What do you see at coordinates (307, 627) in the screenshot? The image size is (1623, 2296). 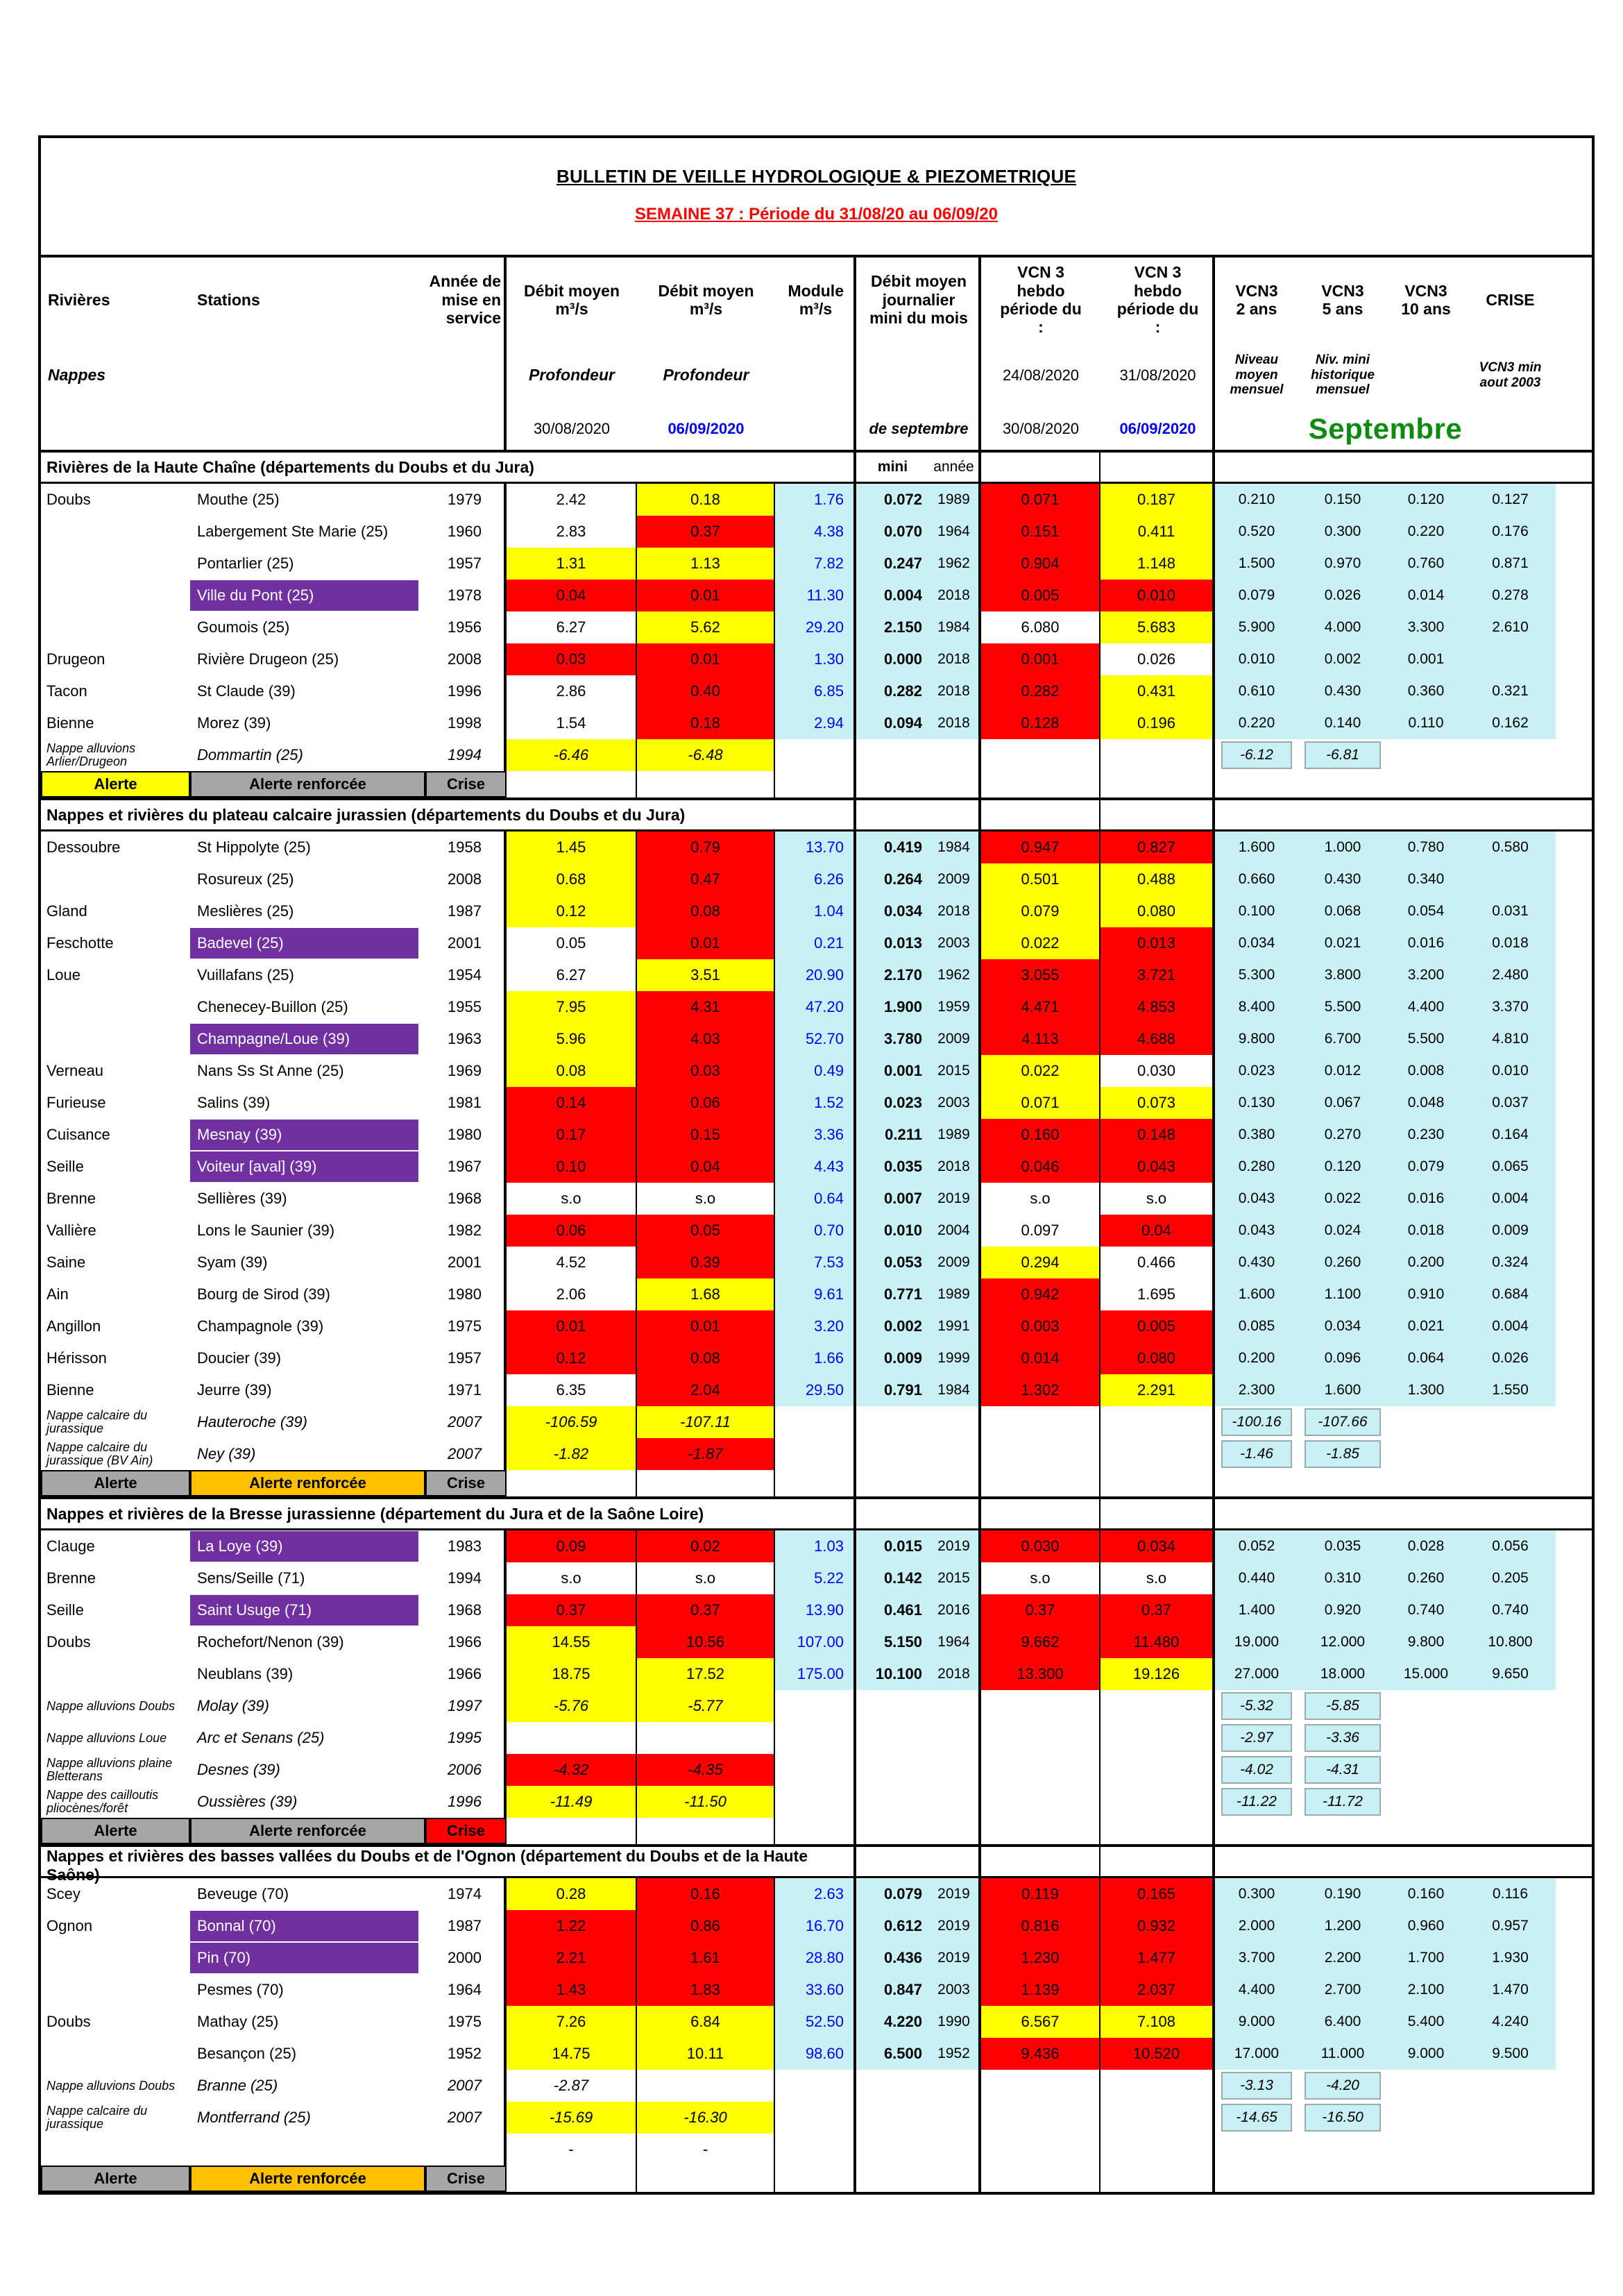 I see `cell-station: Goumois (25)` at bounding box center [307, 627].